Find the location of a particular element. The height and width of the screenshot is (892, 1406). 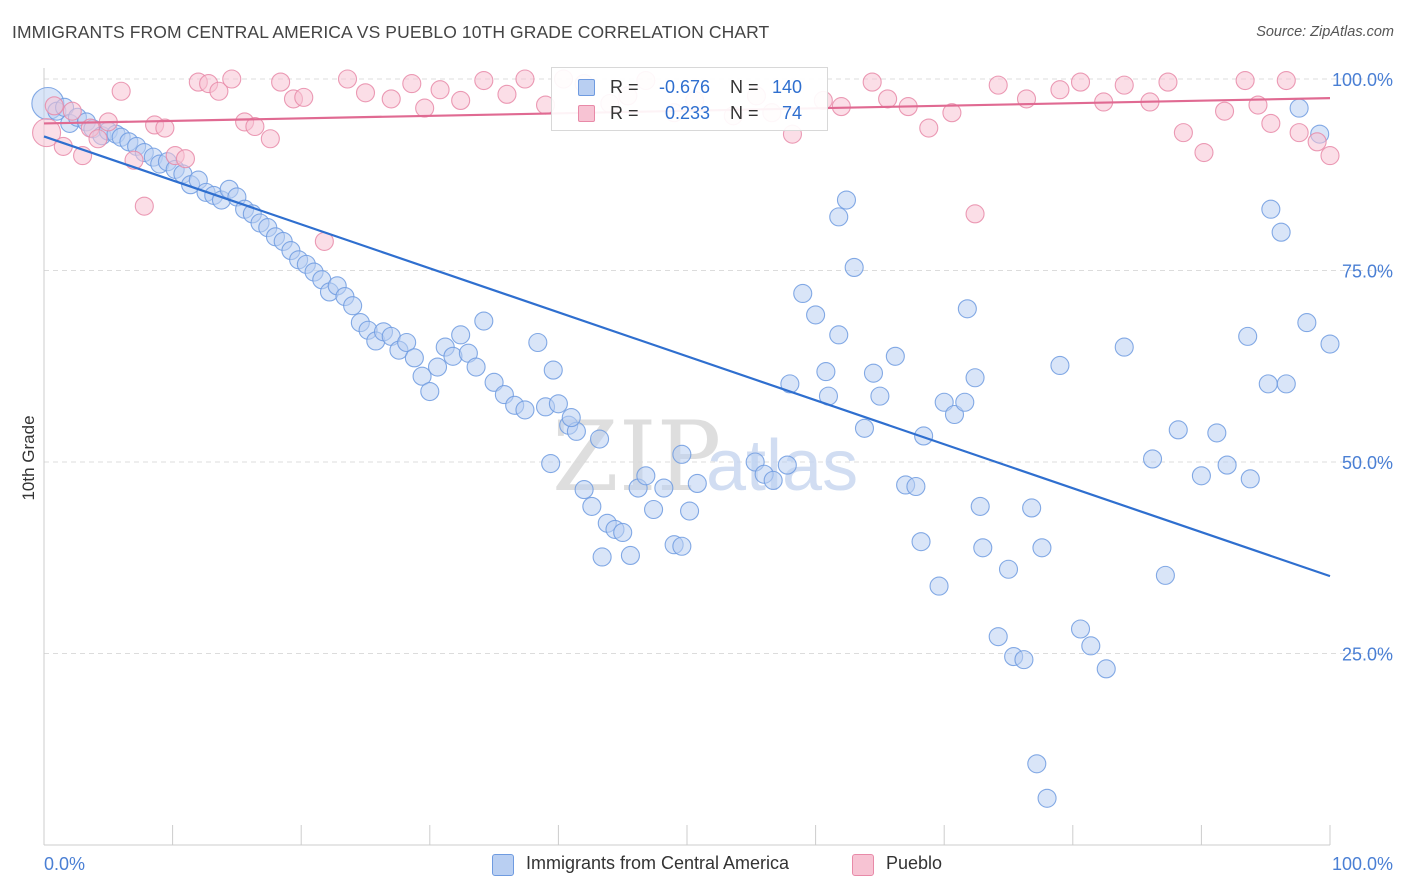

stats-box: R = -0.676 N = 140 R = 0.233 N = 74 is located at coordinates (689, 99).